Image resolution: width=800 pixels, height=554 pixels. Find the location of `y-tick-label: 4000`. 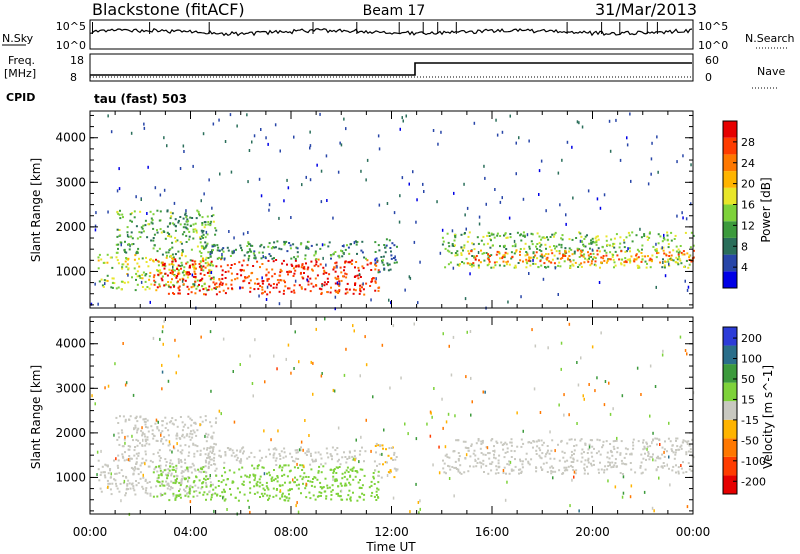

y-tick-label: 4000 is located at coordinates (70, 138).